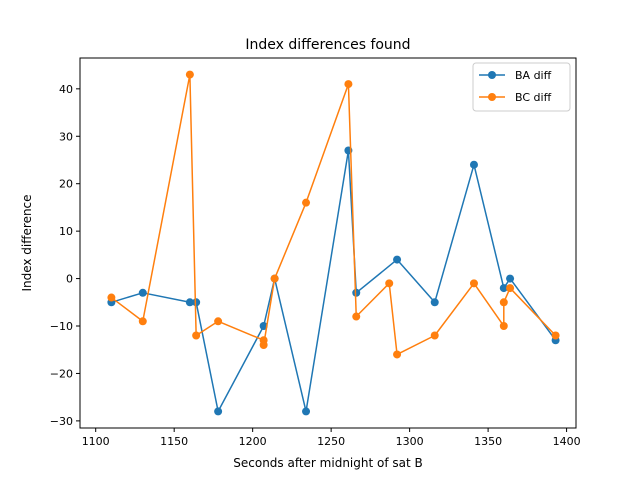  What do you see at coordinates (253, 441) in the screenshot?
I see `x-tick-label: 1200` at bounding box center [253, 441].